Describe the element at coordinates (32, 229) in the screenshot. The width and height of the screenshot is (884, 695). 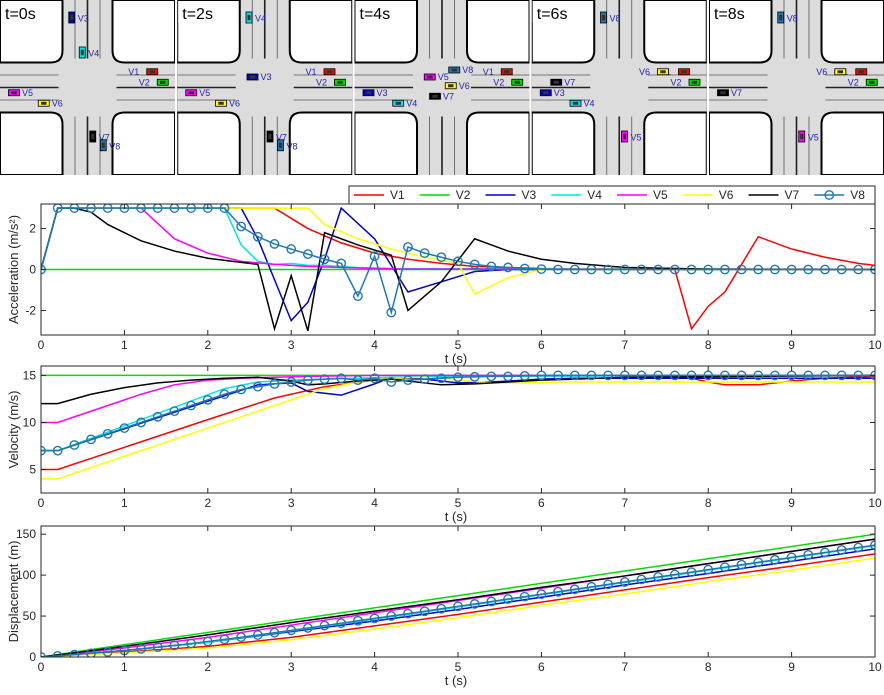
I see `y-tick-label: 2` at that location.